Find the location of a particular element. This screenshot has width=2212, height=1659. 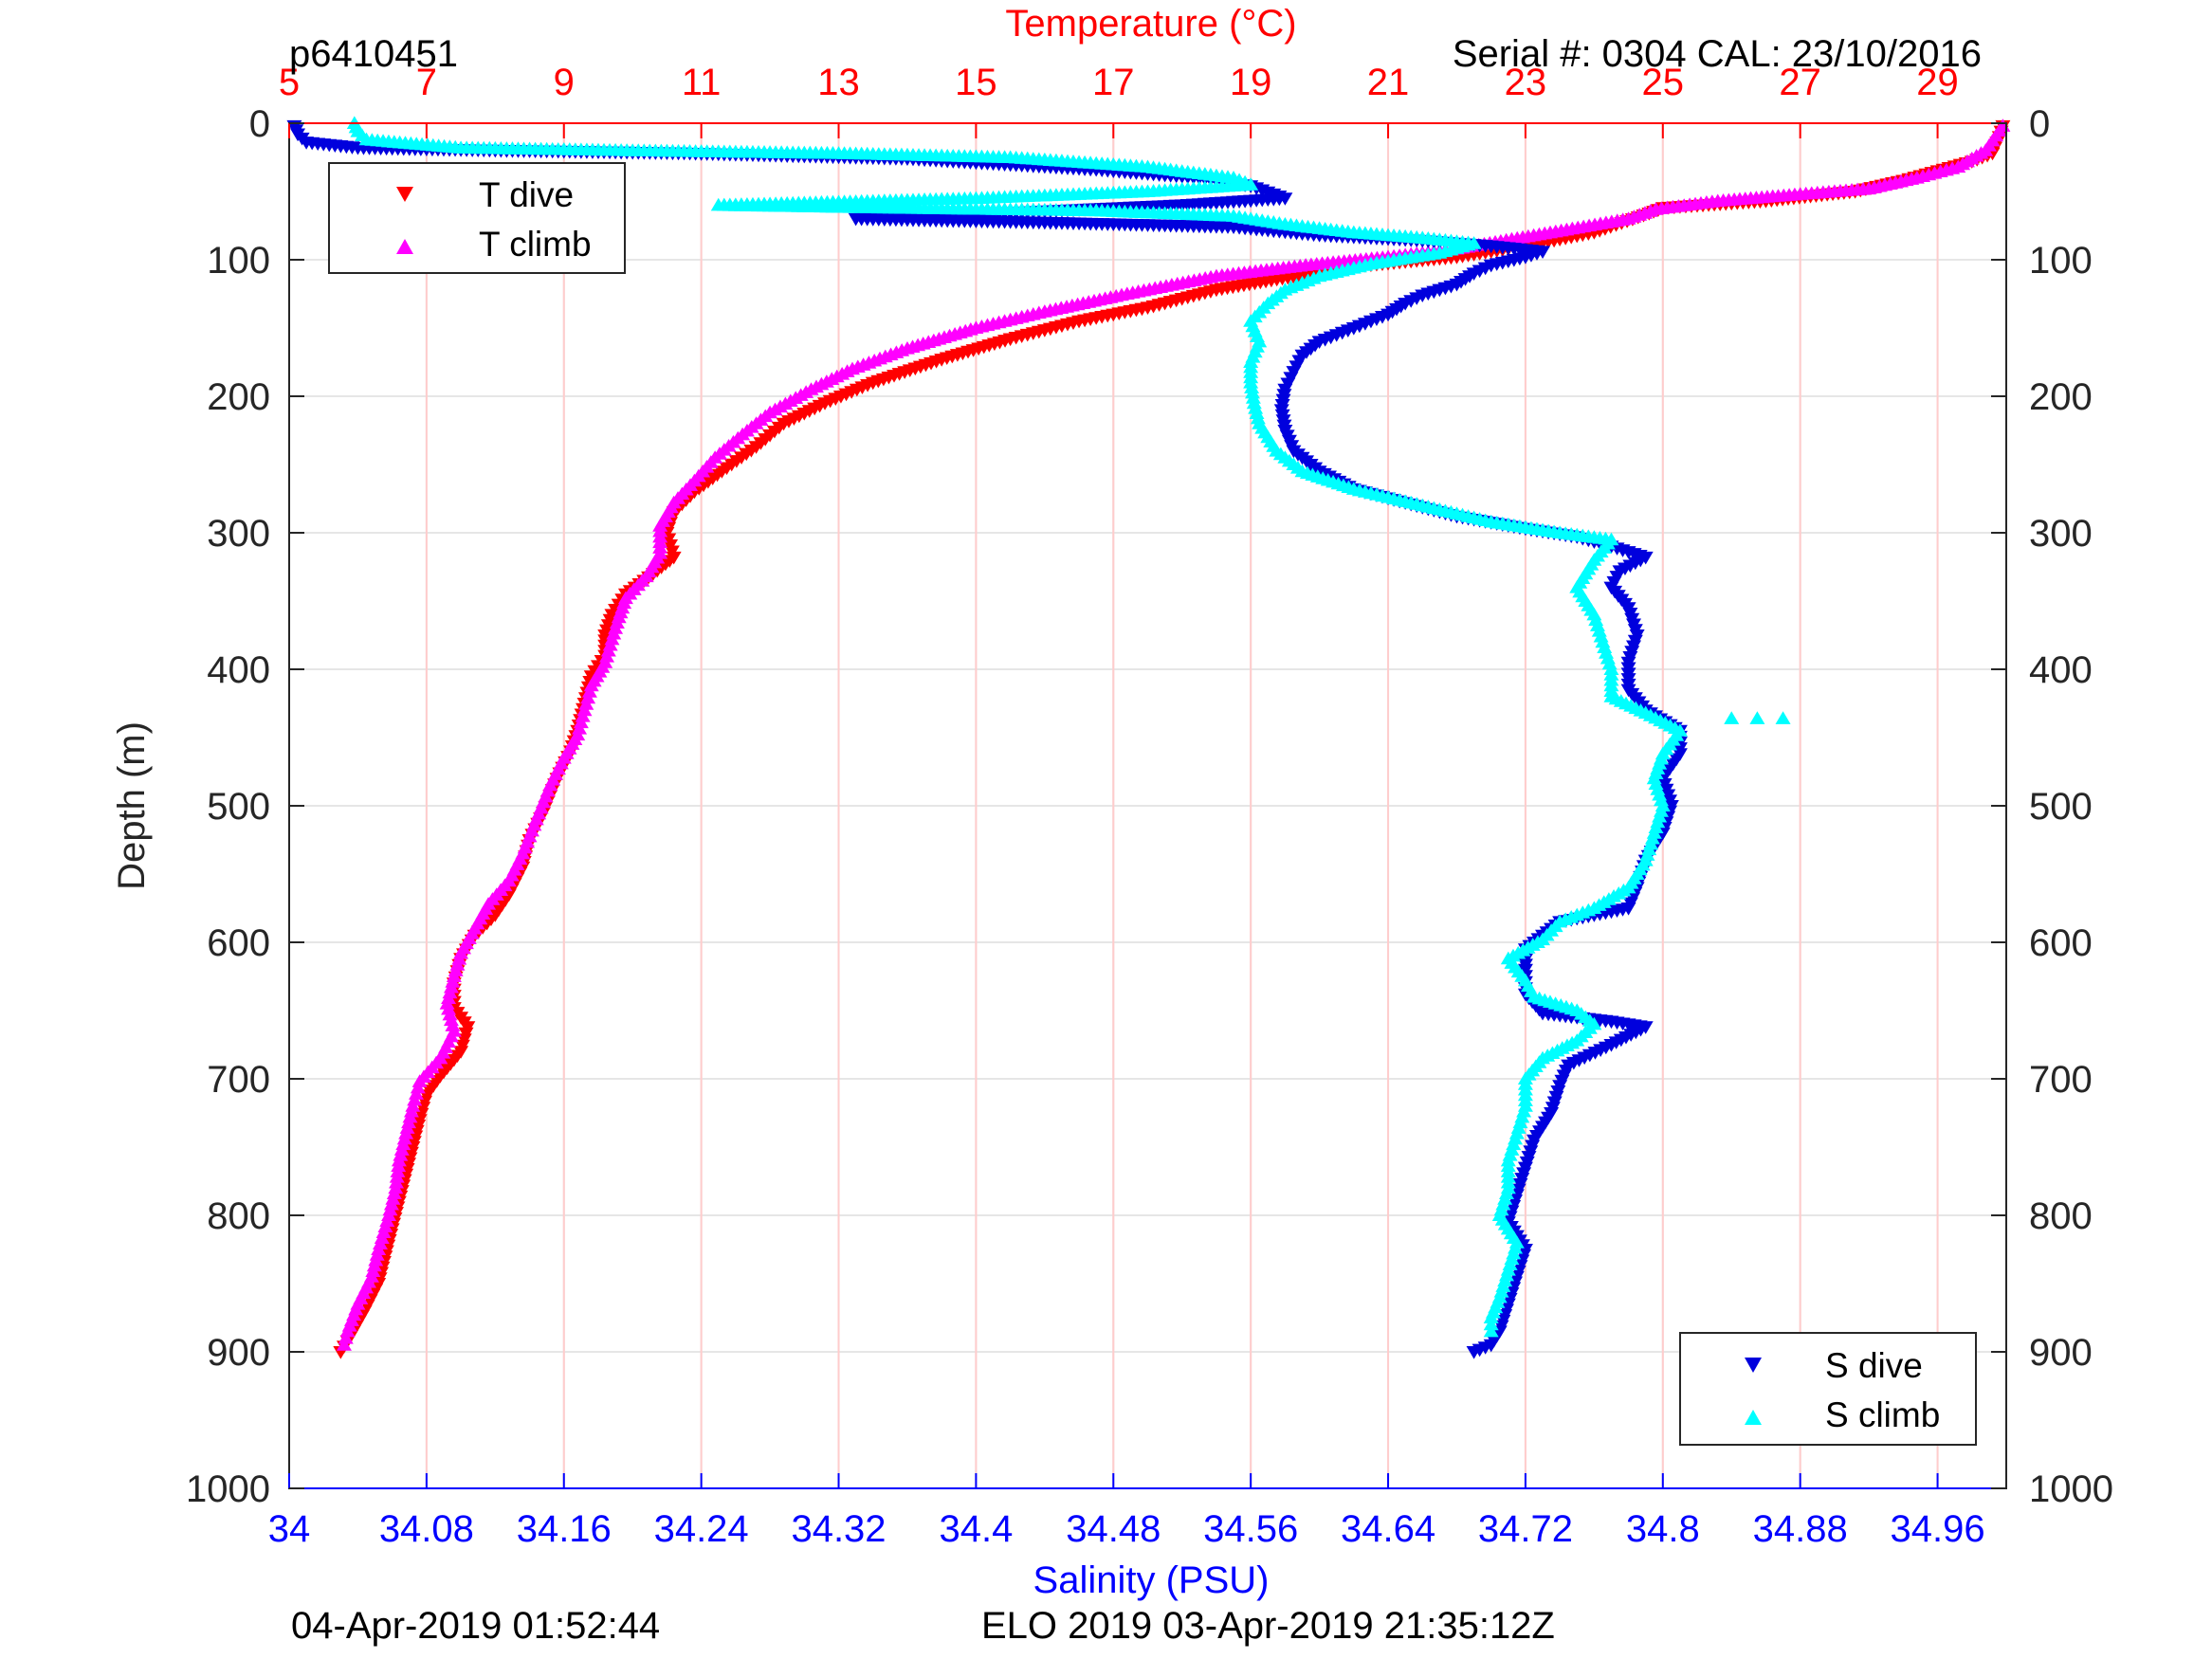

depth-tick-label-left: 100 is located at coordinates (238, 261).